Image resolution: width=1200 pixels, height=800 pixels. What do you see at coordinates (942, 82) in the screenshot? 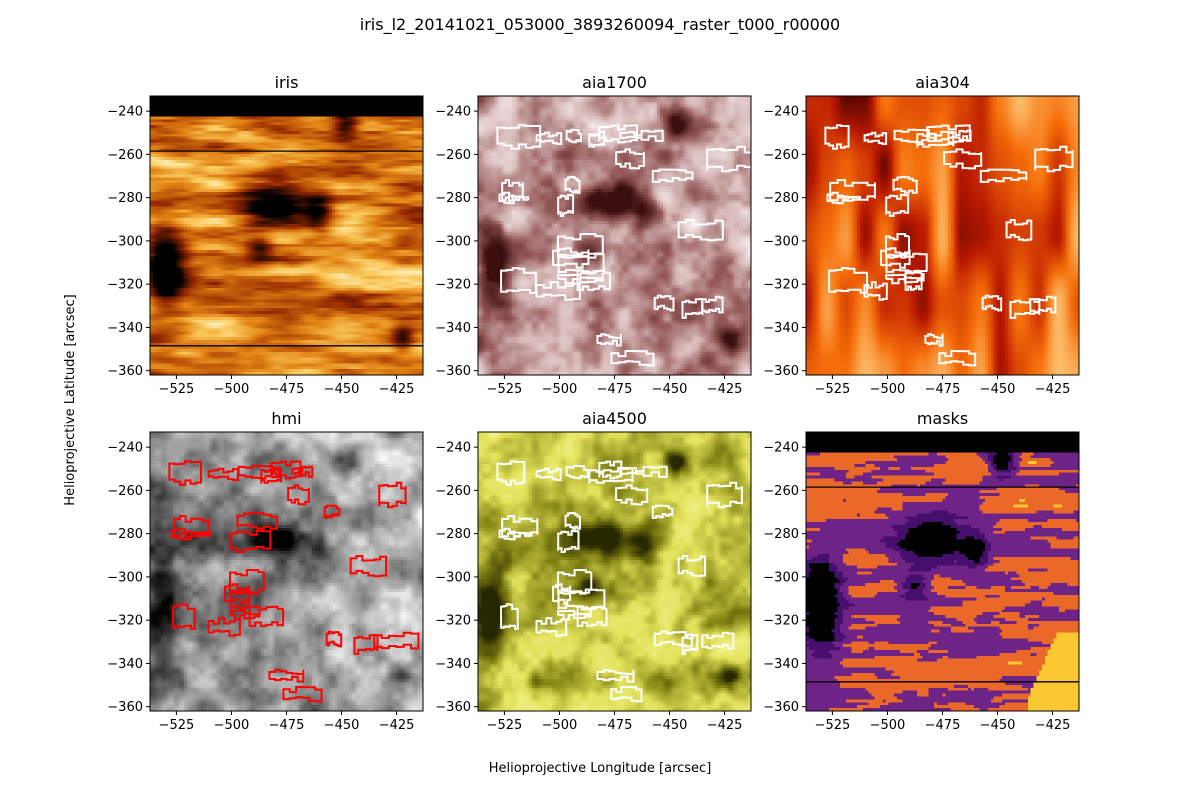
I see `panel-title: aia304` at bounding box center [942, 82].